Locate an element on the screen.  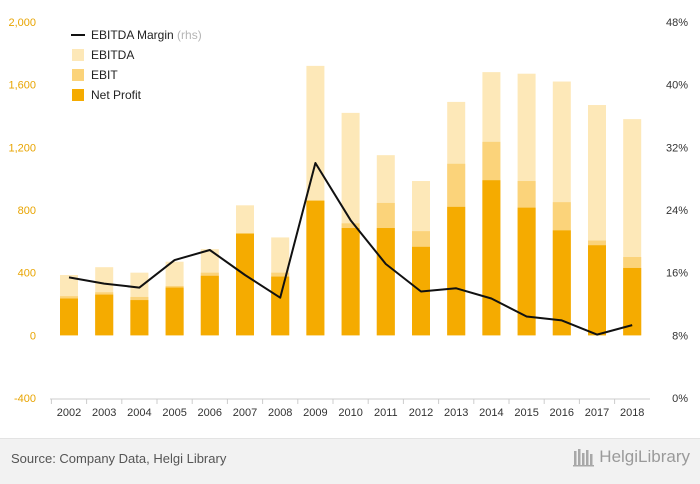
right-axis-tick-label: 40% is located at coordinates (677, 86).